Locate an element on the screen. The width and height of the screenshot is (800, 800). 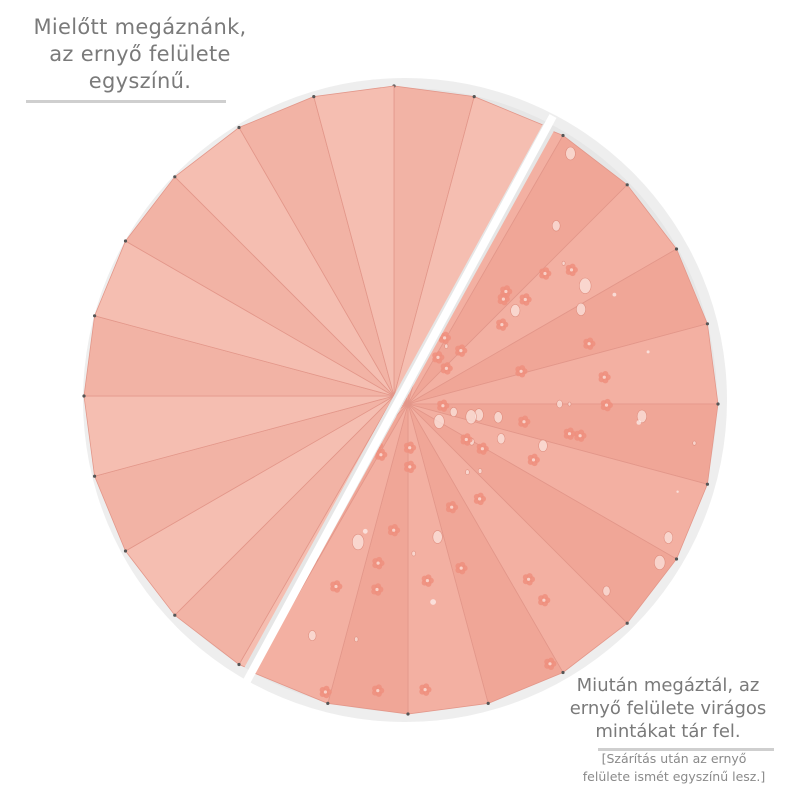
caption-after-line: ernyő felülete virágos is located at coordinates (668, 708).